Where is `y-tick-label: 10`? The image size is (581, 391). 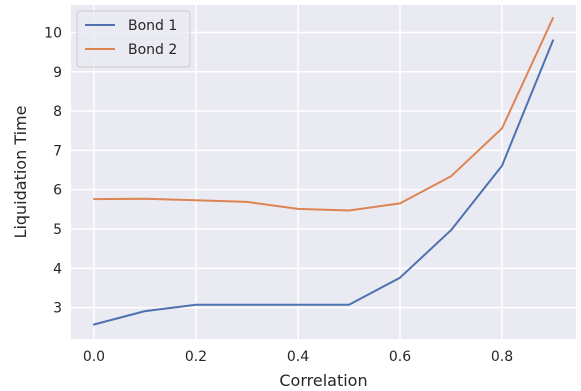 y-tick-label: 10 is located at coordinates (53, 34).